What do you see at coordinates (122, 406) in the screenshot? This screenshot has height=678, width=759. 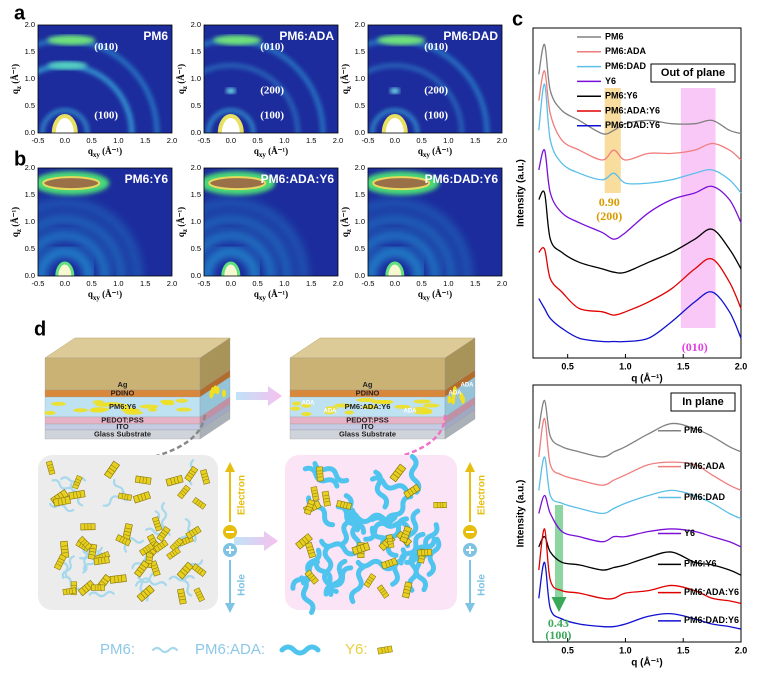 I see `layer-label: PM6:Y6` at bounding box center [122, 406].